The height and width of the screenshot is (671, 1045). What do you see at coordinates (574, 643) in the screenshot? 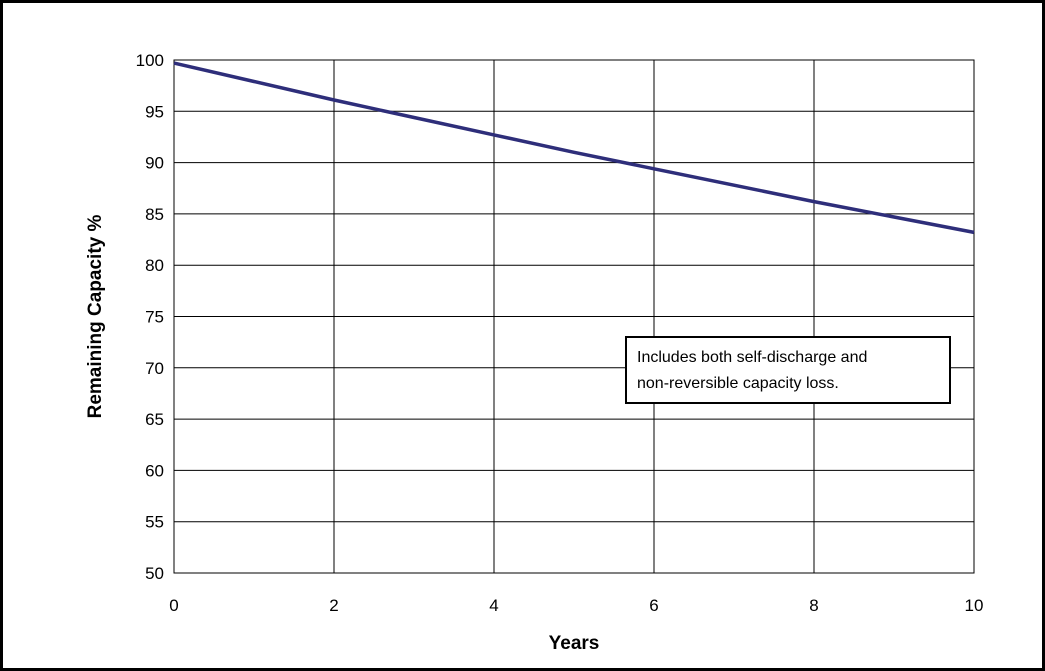
I see `x-axis-title: Years` at bounding box center [574, 643].